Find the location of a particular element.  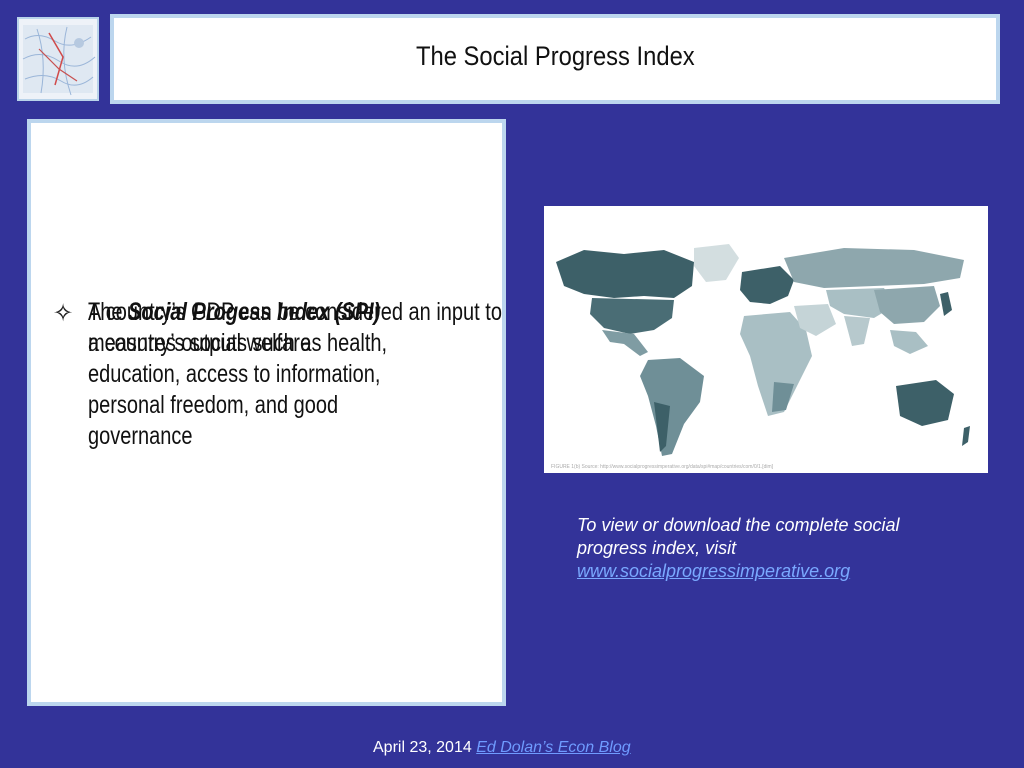

blog-logo is located at coordinates (58, 59).